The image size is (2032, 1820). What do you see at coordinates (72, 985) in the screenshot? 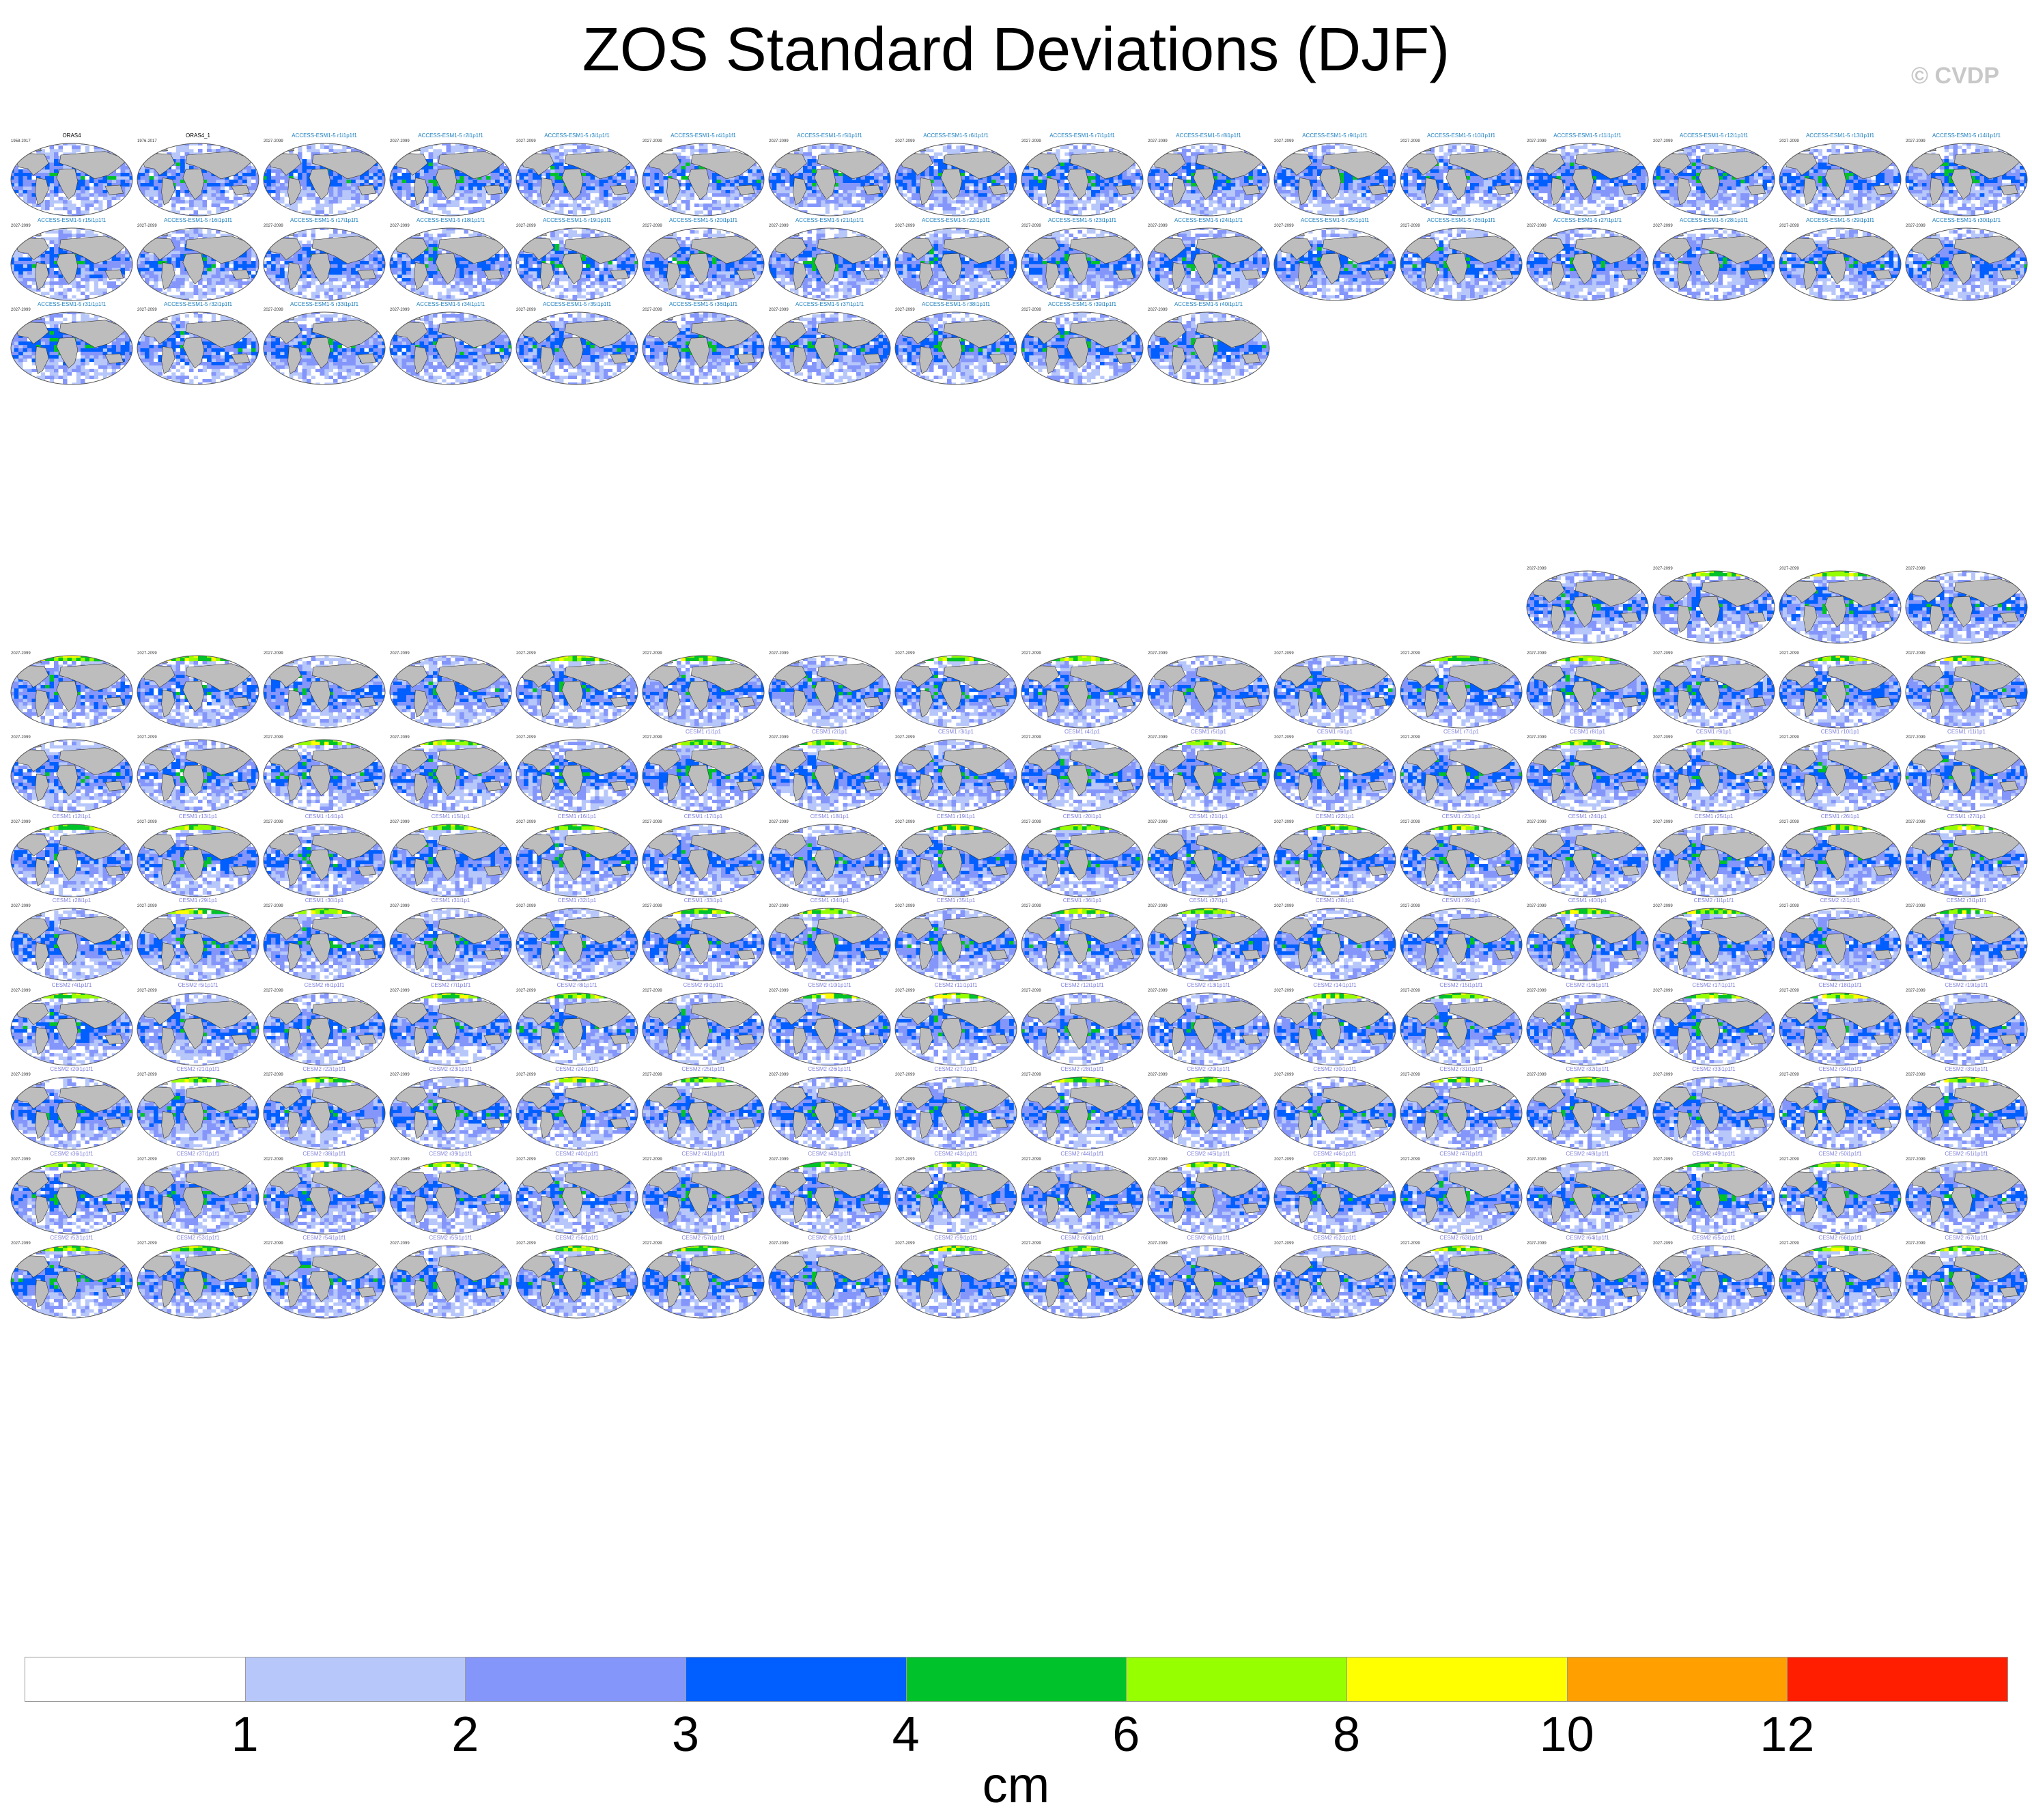
I see `panel-title: CESM2 r4i1p1f1` at bounding box center [72, 985].